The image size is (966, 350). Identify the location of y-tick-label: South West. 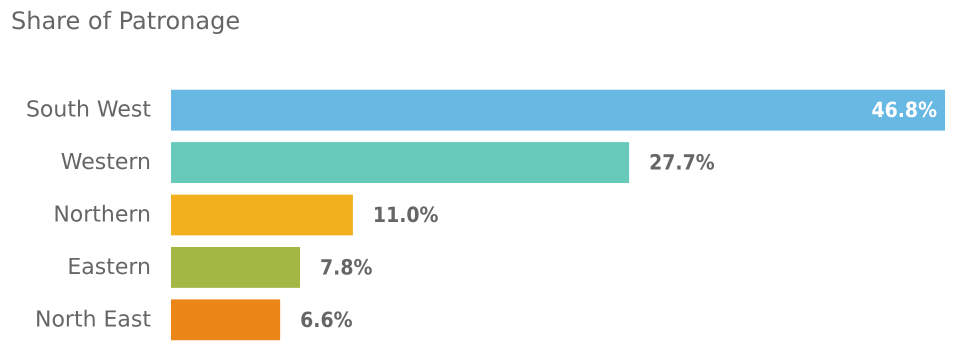
(89, 110).